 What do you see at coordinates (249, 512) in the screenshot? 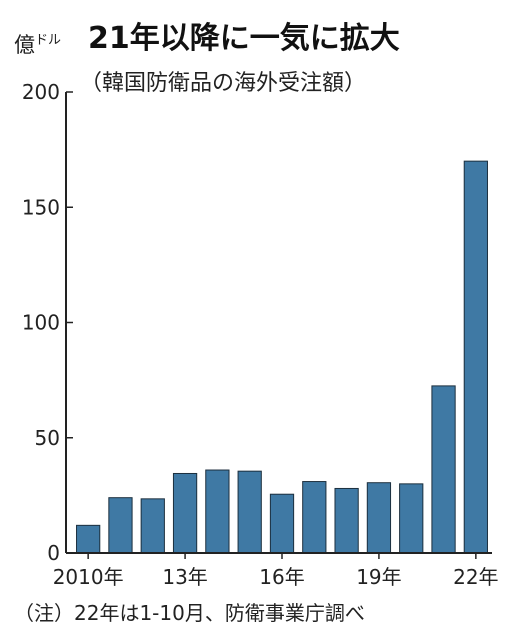
I see `bar-2015` at bounding box center [249, 512].